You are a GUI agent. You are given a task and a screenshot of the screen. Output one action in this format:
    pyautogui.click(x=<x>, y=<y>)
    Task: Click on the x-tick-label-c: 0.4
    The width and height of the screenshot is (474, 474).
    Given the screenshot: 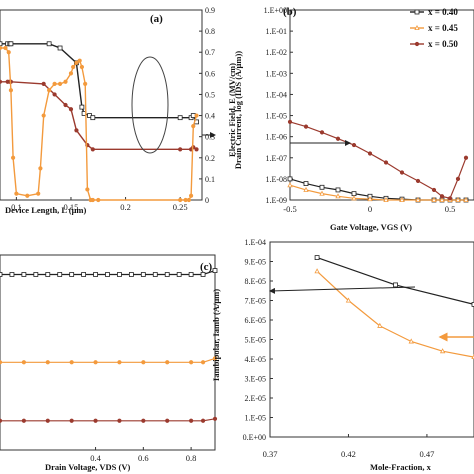 What is the action you would take?
    pyautogui.click(x=95, y=458)
    